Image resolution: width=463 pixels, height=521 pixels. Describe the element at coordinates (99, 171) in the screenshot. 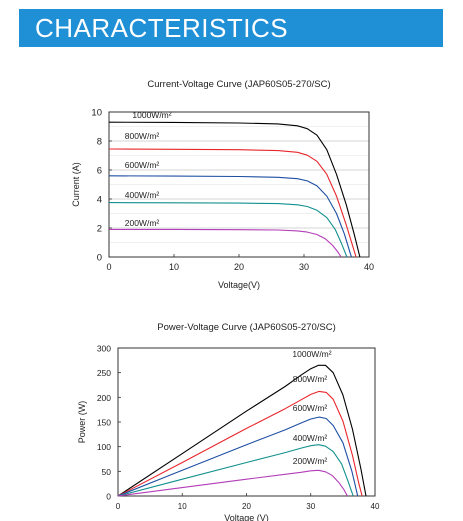

I see `y-tick-label: 6` at that location.